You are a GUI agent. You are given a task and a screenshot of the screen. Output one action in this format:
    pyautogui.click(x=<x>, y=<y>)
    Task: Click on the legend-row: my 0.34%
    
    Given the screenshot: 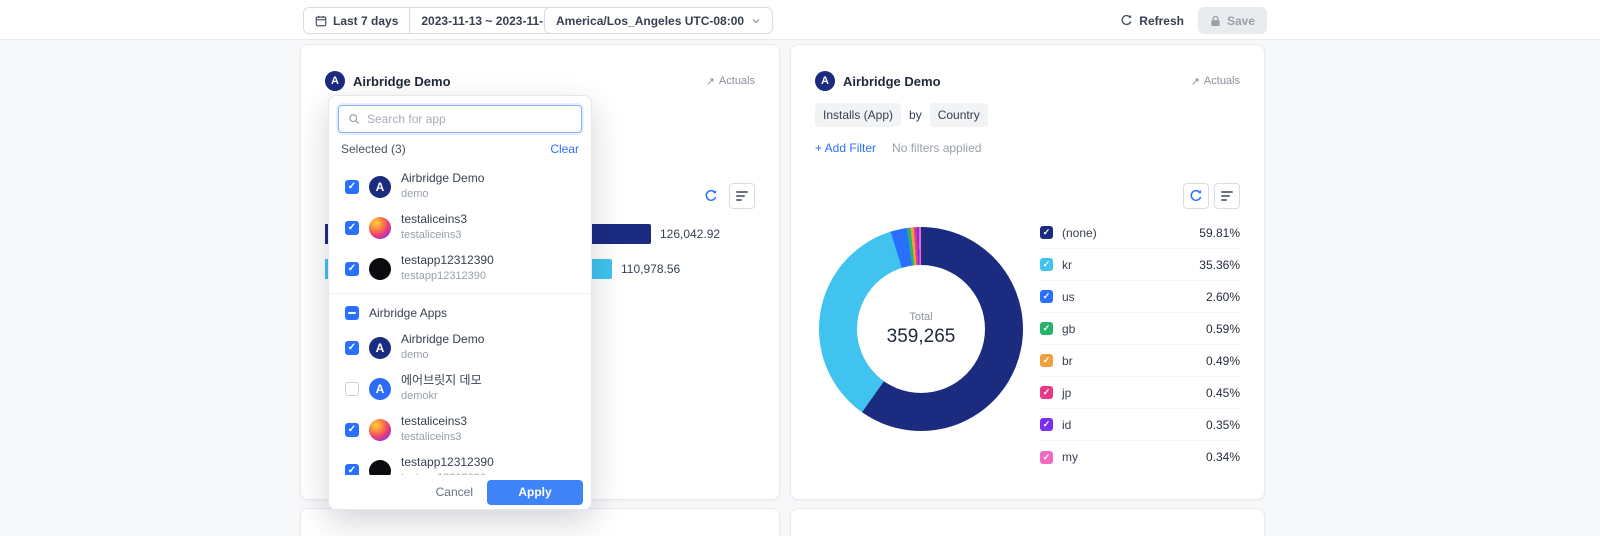 What is the action you would take?
    pyautogui.click(x=1140, y=457)
    